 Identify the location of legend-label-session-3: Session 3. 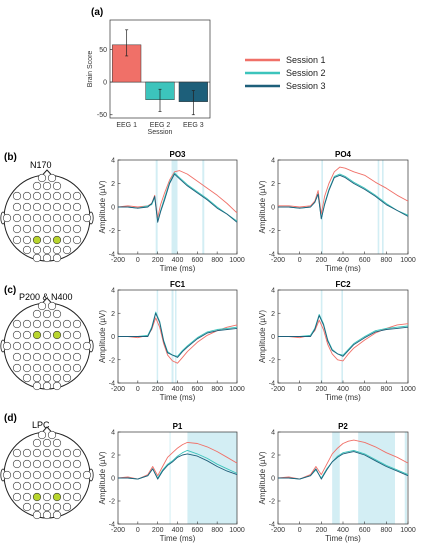
(306, 86).